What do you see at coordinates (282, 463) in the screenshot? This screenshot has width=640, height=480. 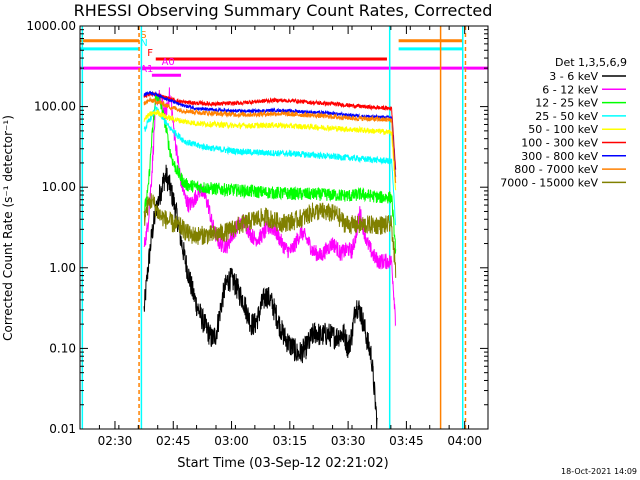 I see `x-axis-label: Start Time (03-Sep-12 02:21:02)` at bounding box center [282, 463].